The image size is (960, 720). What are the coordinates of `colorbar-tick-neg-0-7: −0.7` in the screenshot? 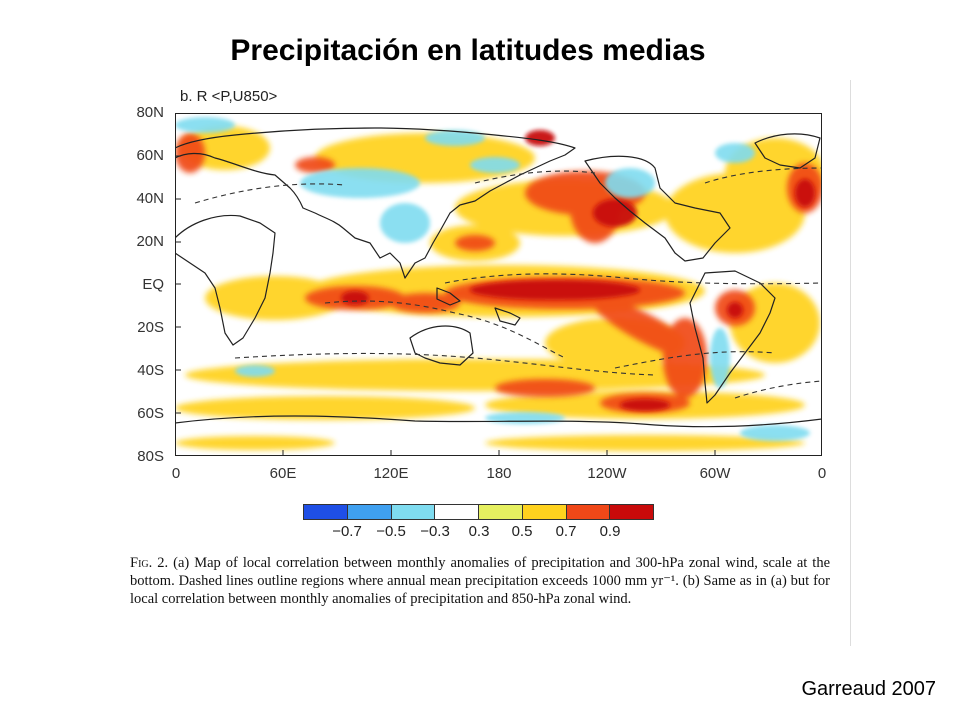 It's located at (347, 531).